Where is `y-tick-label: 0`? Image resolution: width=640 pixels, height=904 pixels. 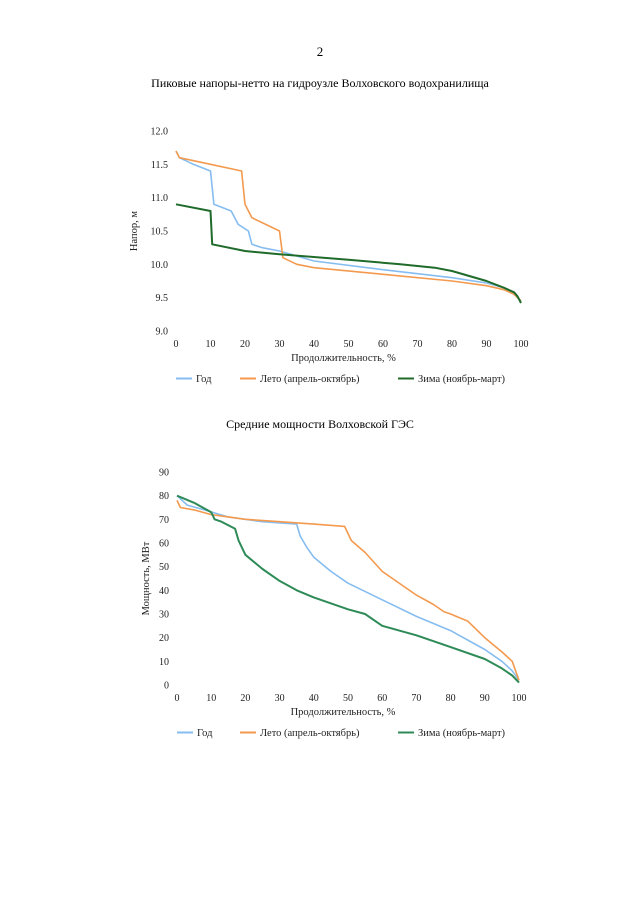
y-tick-label: 0 is located at coordinates (166, 686).